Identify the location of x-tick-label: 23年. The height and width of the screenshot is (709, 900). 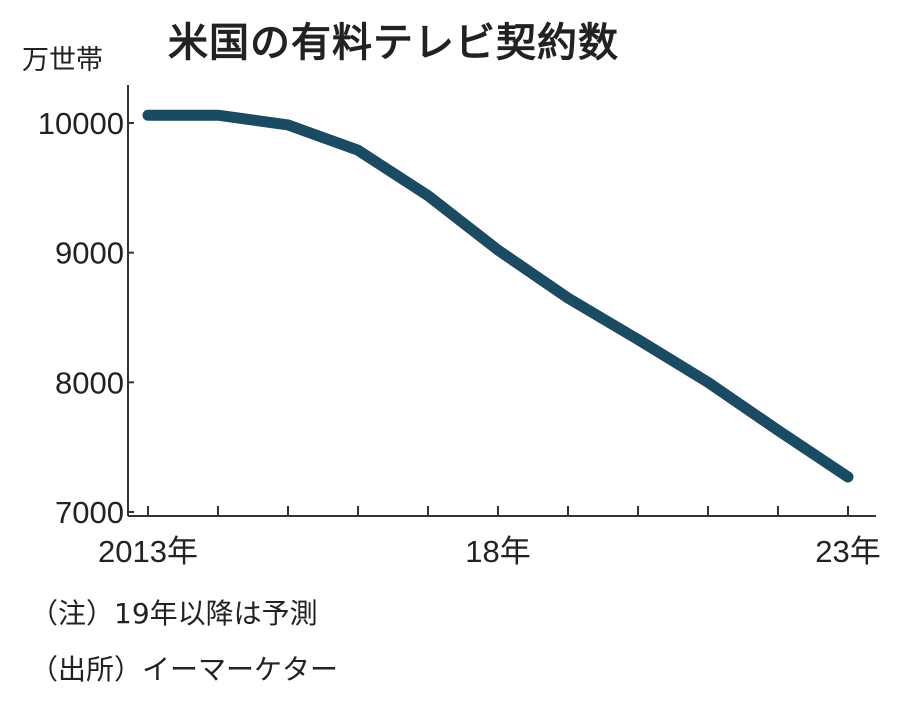
(847, 551).